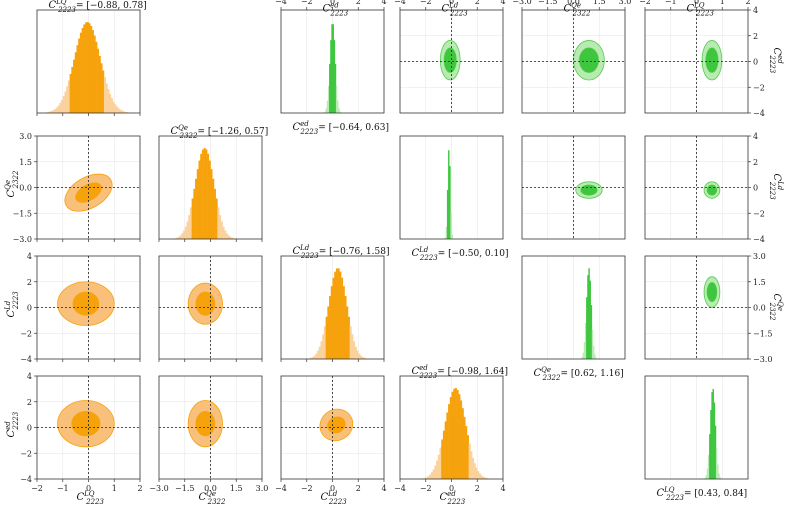 The height and width of the screenshot is (512, 789). Describe the element at coordinates (451, 488) in the screenshot. I see `x-tick-label: 0` at that location.